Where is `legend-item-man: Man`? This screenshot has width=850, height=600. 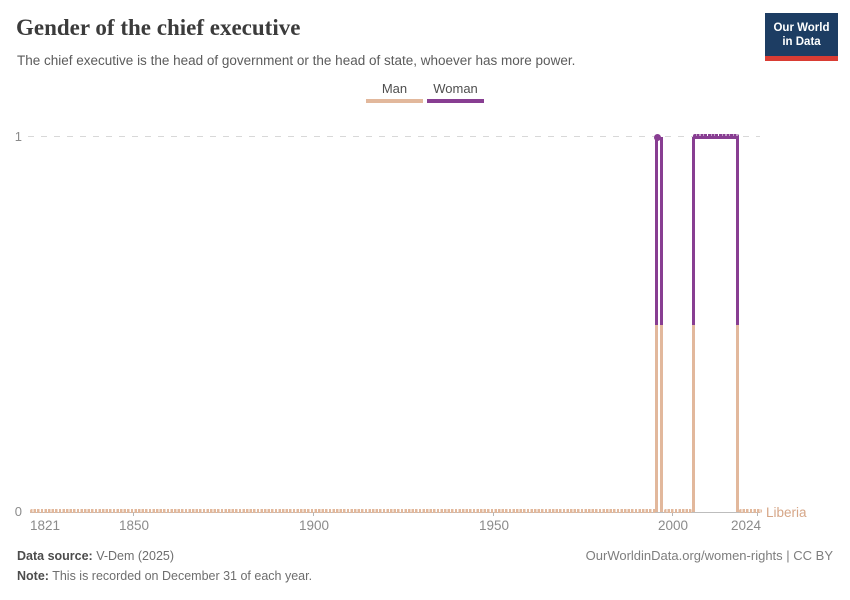 legend-item-man: Man is located at coordinates (394, 92).